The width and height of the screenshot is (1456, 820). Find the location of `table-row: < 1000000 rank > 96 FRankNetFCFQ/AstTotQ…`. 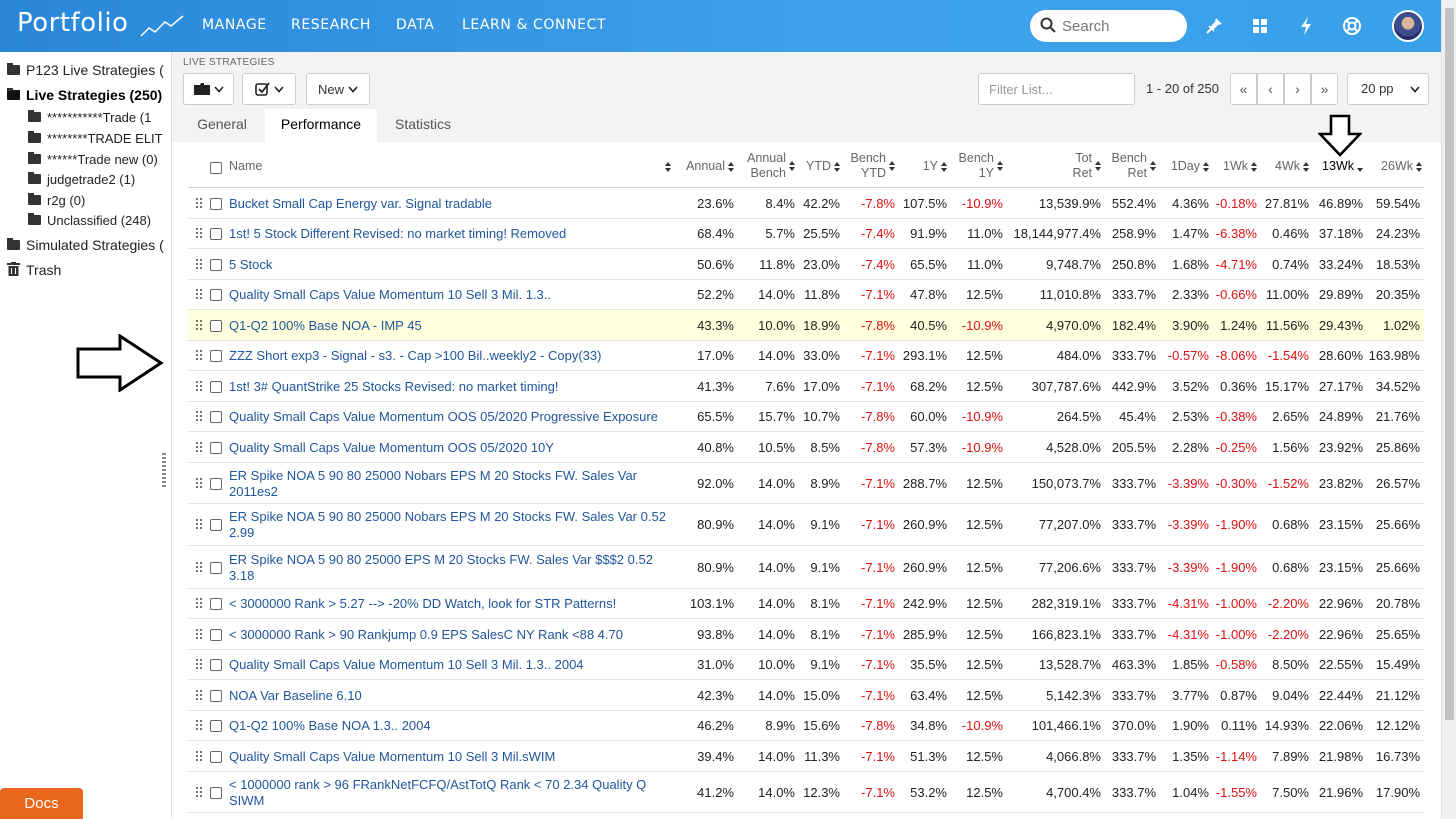

table-row: < 1000000 rank > 96 FRankNetFCFQ/AstTotQ… is located at coordinates (806, 792).